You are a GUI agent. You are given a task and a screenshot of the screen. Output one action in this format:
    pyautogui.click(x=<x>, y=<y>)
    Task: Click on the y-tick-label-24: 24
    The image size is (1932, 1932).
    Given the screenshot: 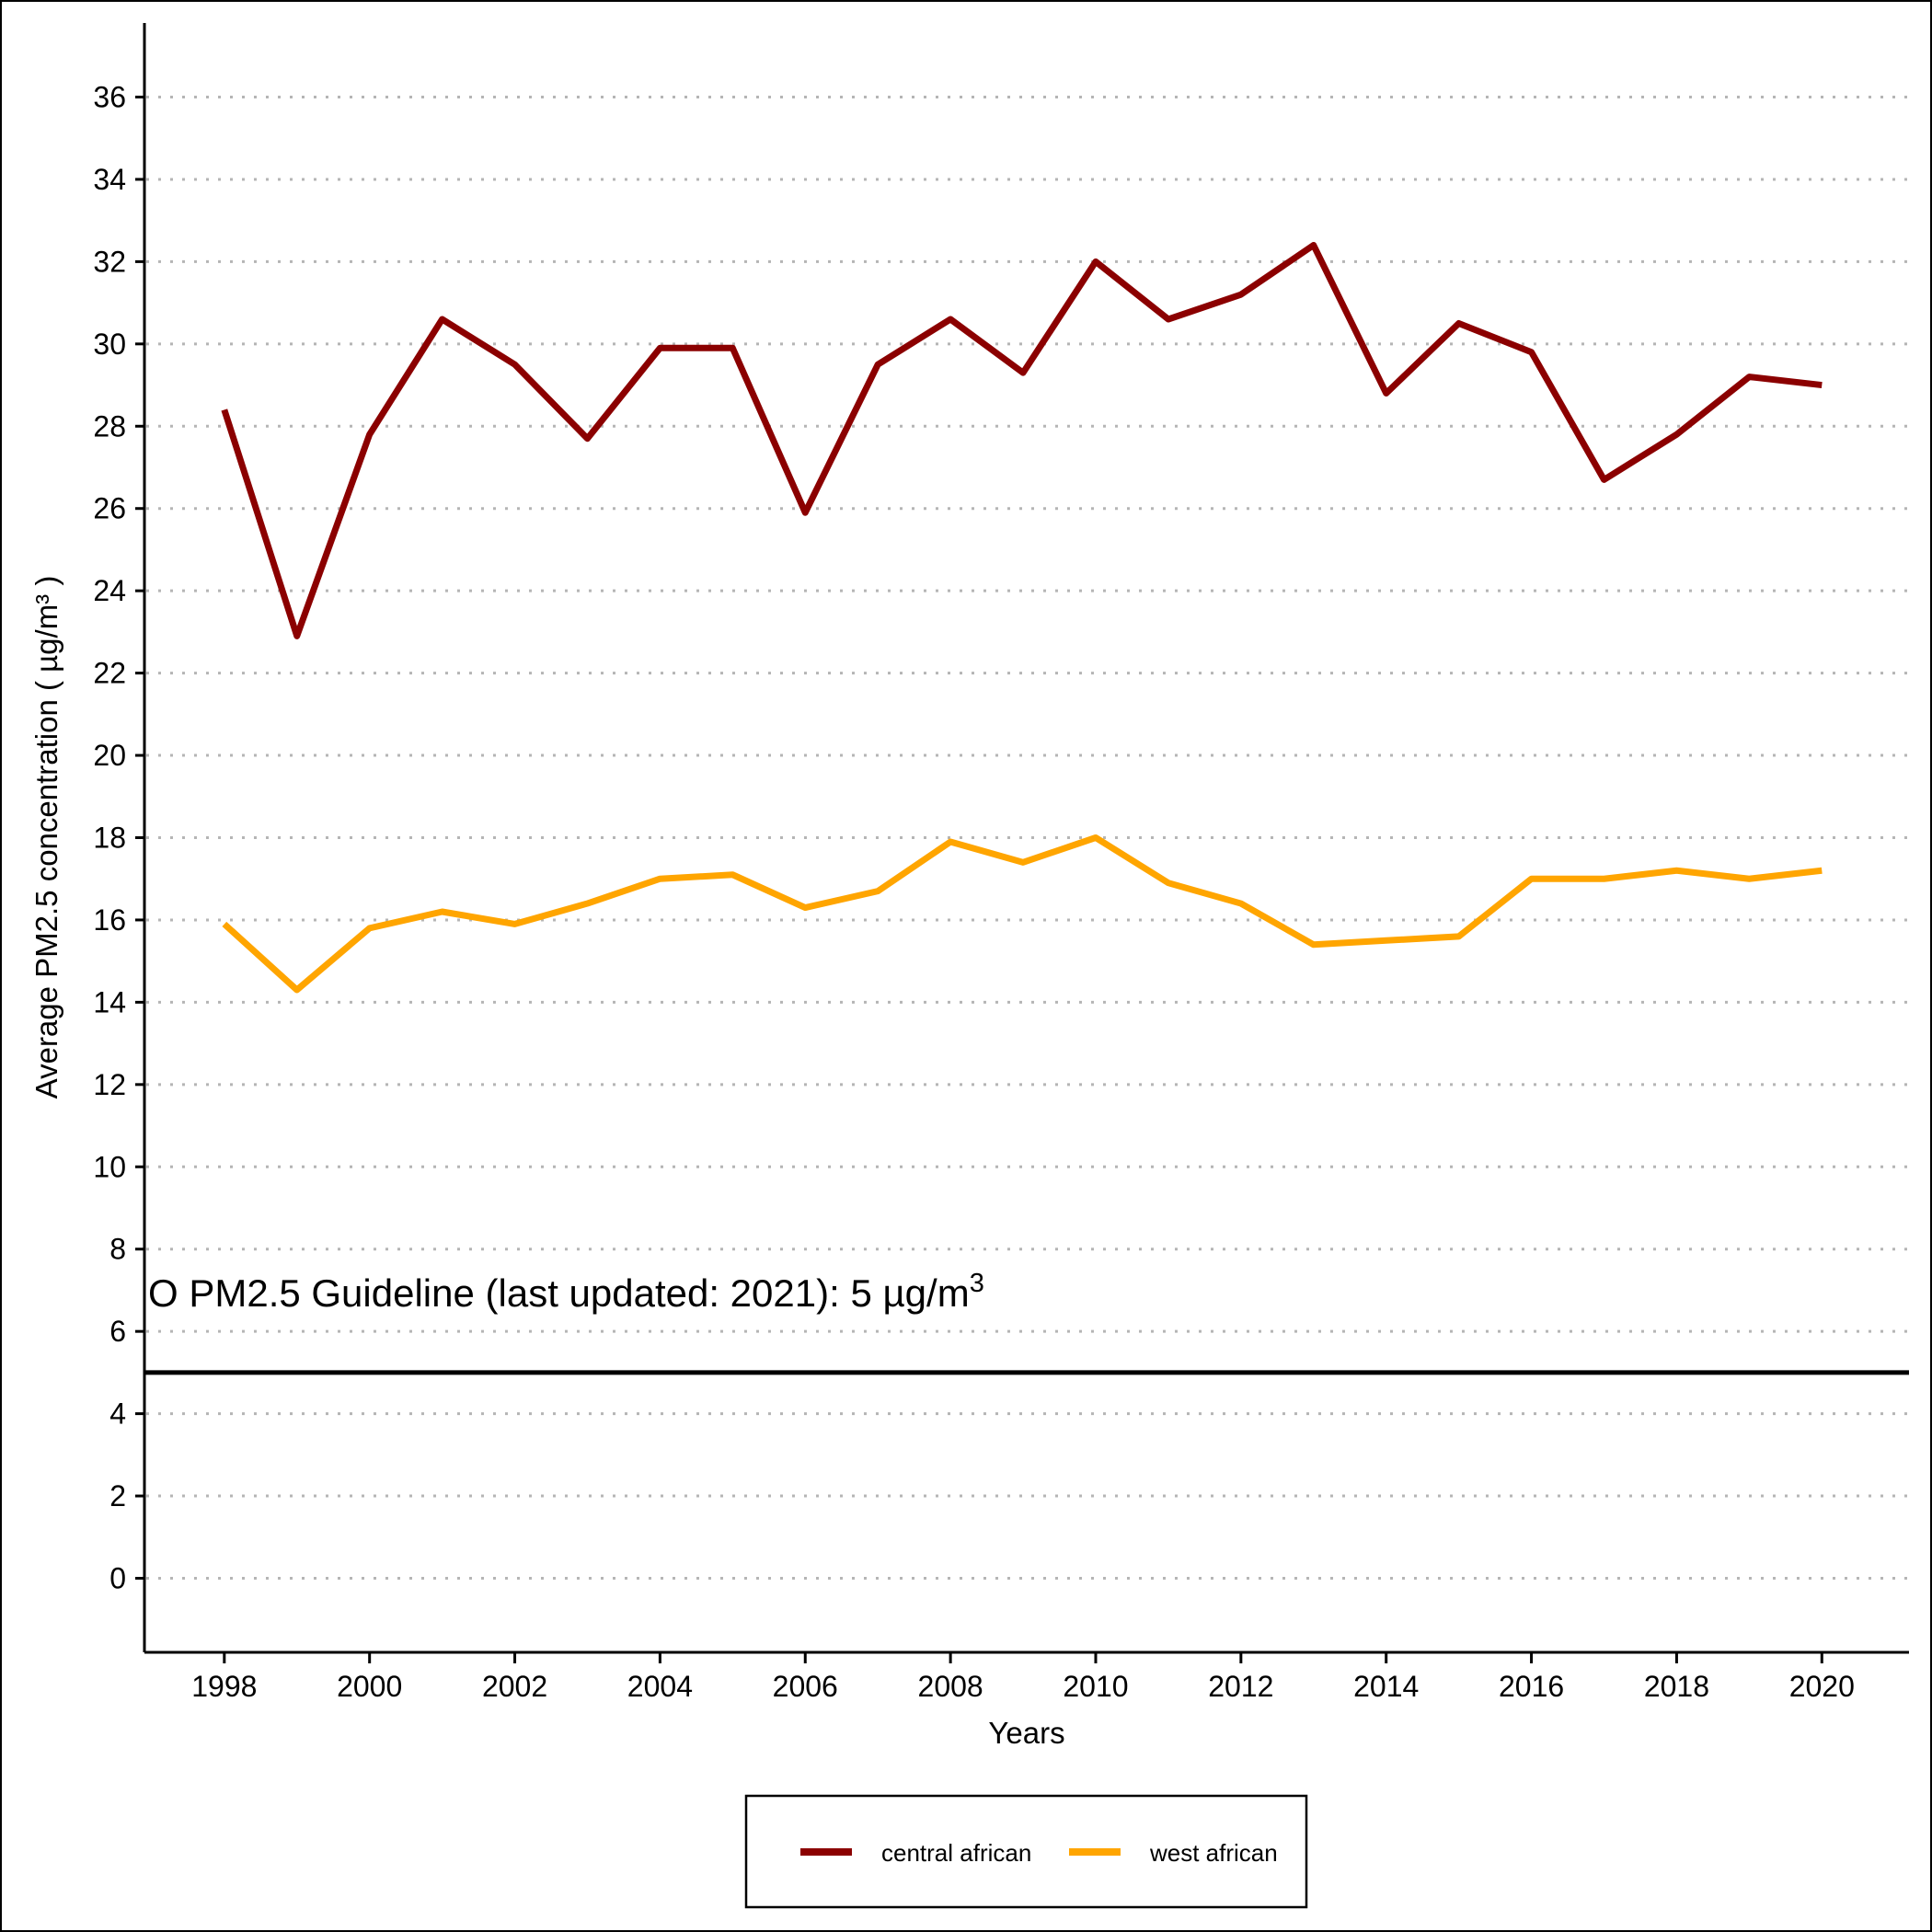 What is the action you would take?
    pyautogui.click(x=109, y=590)
    